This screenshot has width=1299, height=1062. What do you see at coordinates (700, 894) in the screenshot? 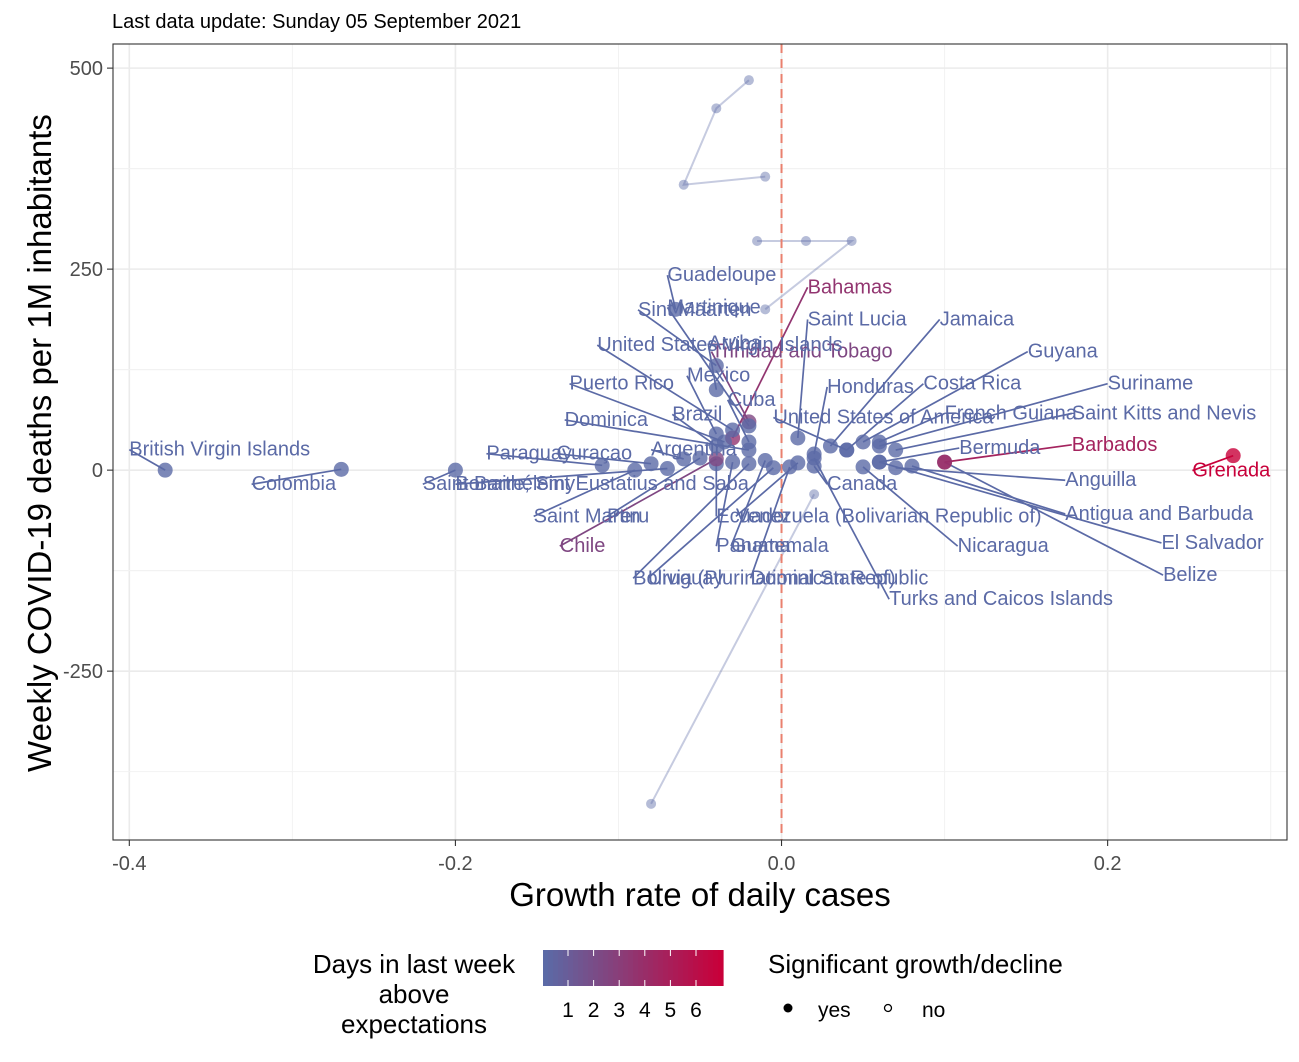
I see `x-axis-title: Growth rate of daily cases` at bounding box center [700, 894].